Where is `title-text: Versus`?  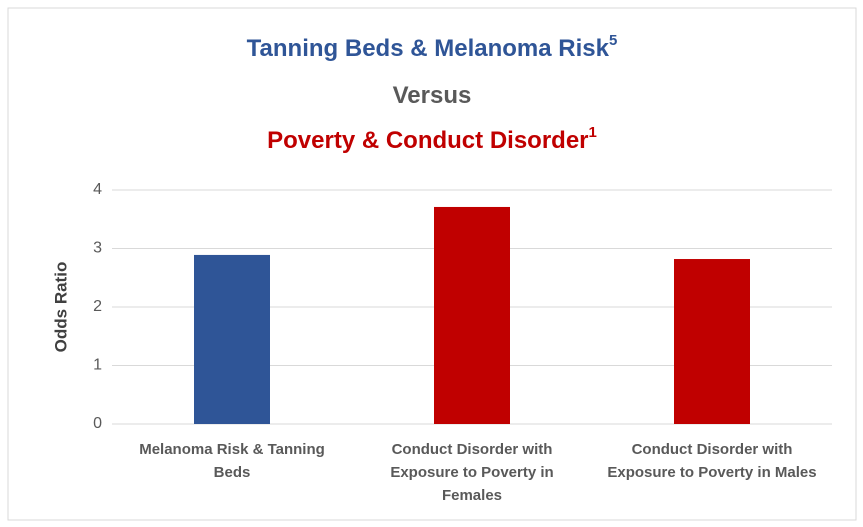
title-text: Versus is located at coordinates (432, 95).